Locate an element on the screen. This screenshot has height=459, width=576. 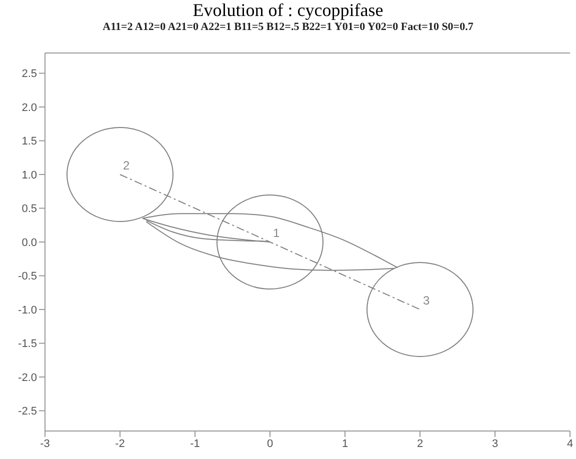
x-tick-label: 4 is located at coordinates (570, 444).